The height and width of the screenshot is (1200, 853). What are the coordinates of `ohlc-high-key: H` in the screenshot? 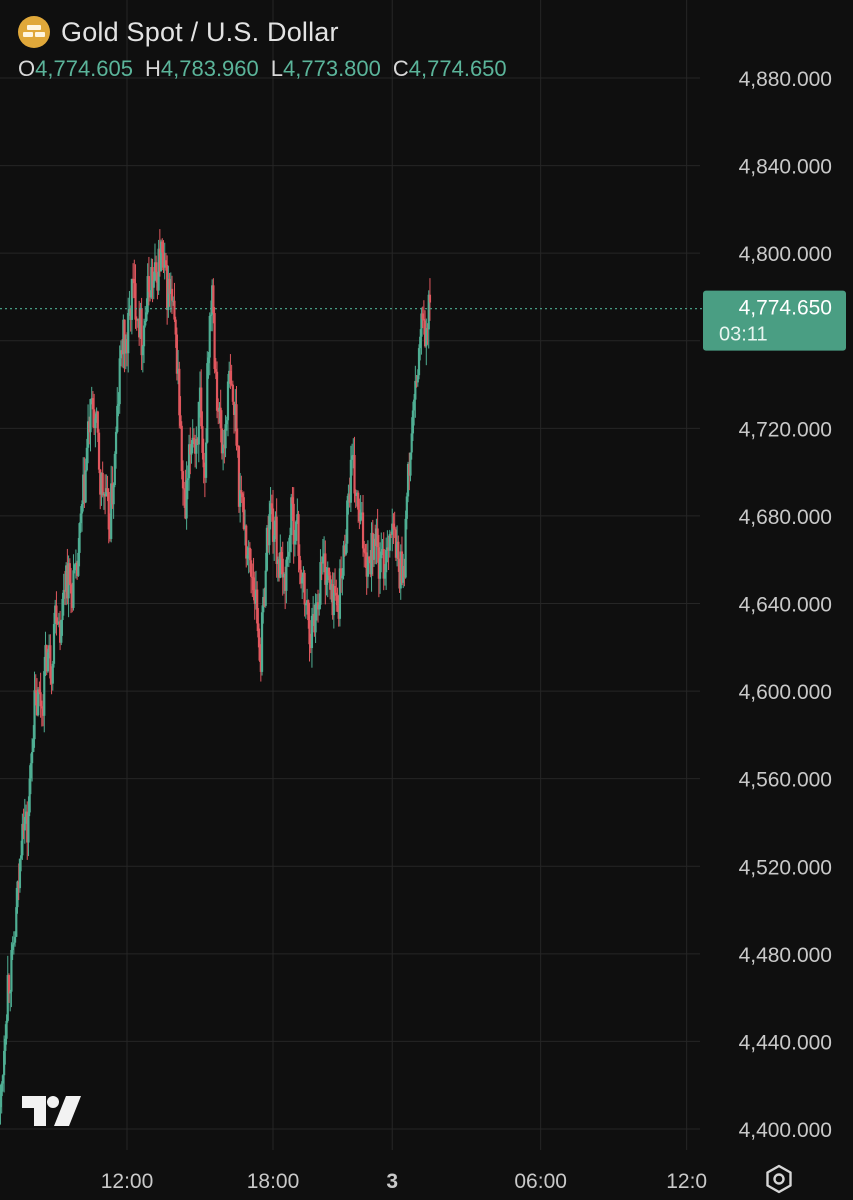 It's located at (153, 68).